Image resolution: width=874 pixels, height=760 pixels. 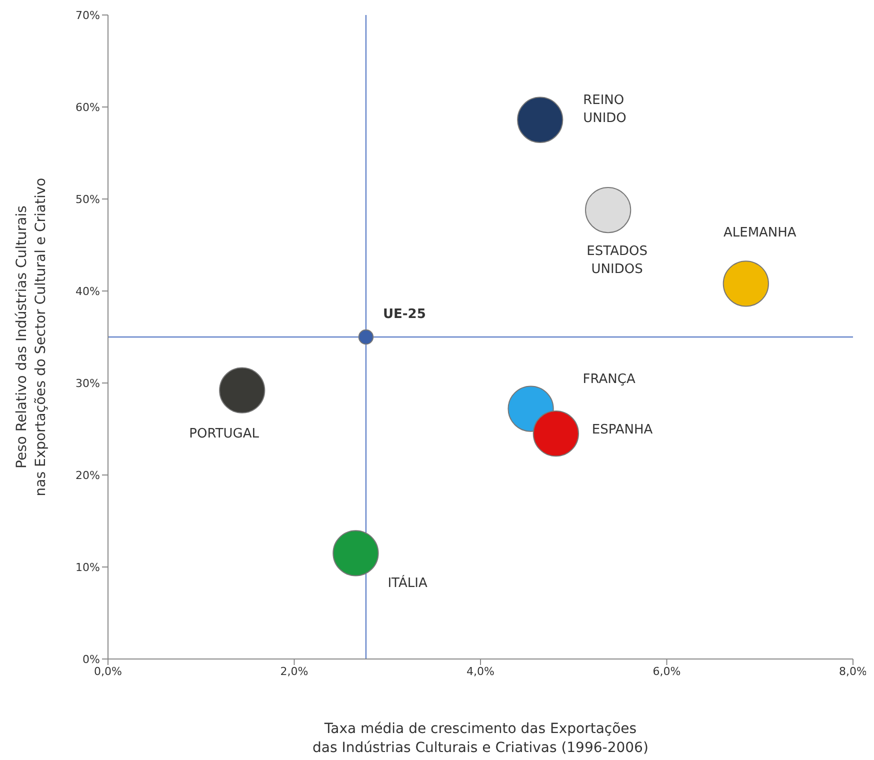 What do you see at coordinates (609, 379) in the screenshot?
I see `text: FRANÇA` at bounding box center [609, 379].